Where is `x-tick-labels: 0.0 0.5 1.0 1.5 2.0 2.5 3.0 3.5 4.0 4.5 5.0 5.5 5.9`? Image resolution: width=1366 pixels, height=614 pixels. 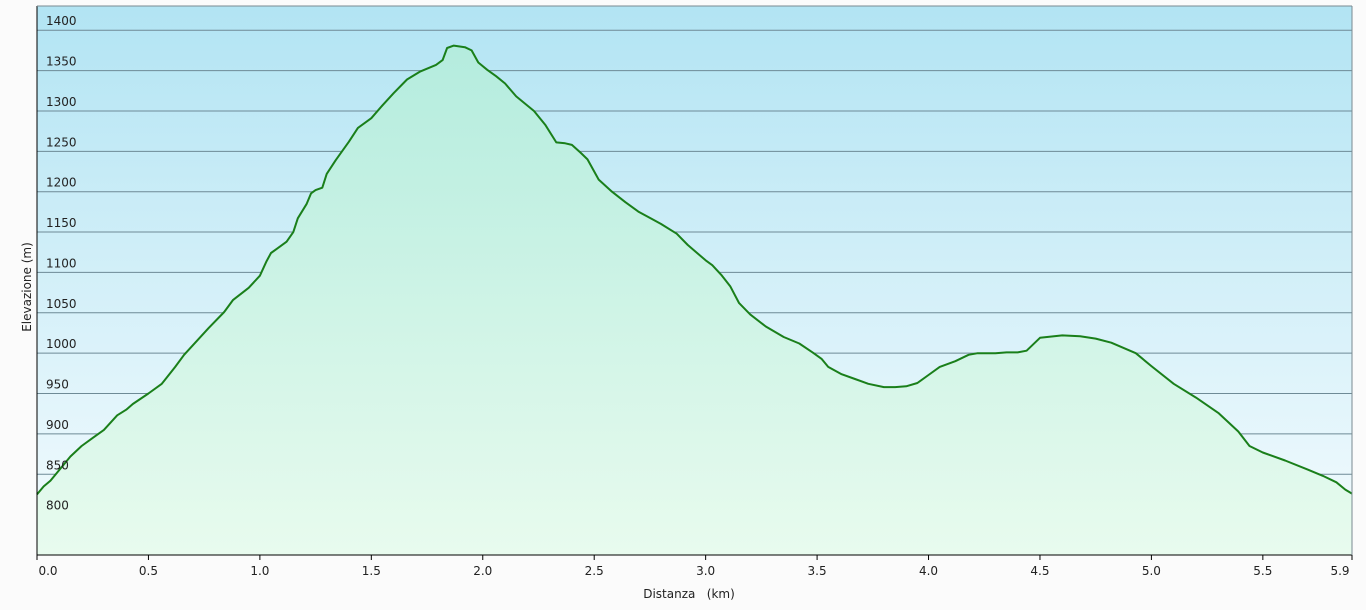
x-tick-labels: 0.0 0.5 1.0 1.5 2.0 2.5 3.0 3.5 4.0 4.5 5.0 5.5 5.9 is located at coordinates (694, 566).